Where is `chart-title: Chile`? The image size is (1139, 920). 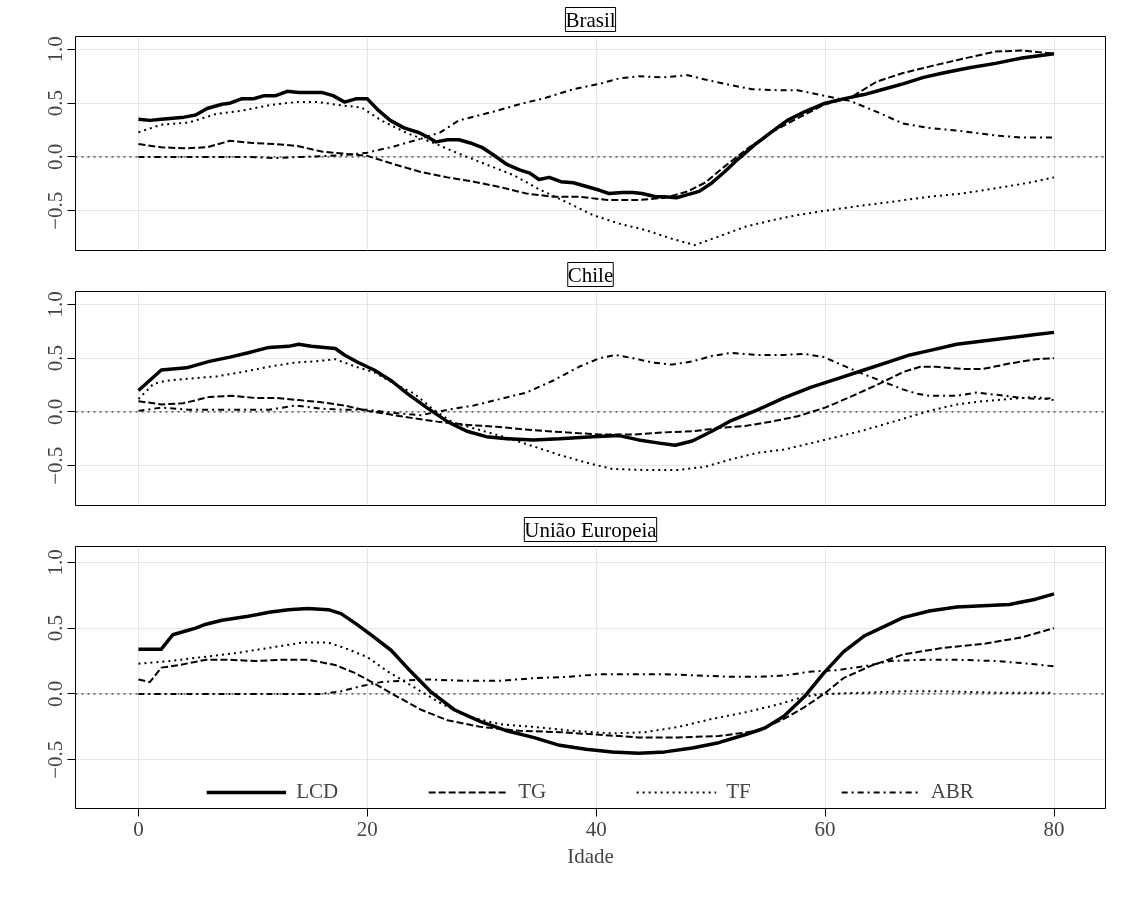 chart-title: Chile is located at coordinates (590, 274).